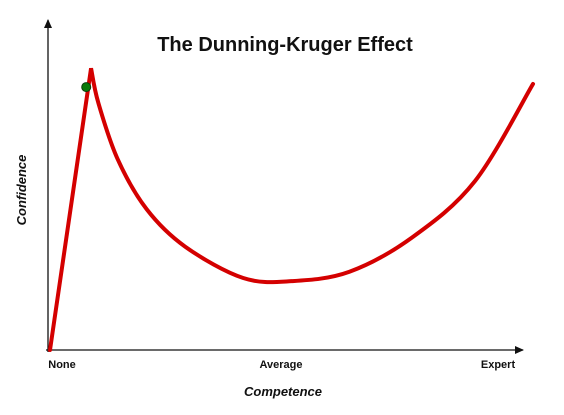 The height and width of the screenshot is (415, 564). What do you see at coordinates (86, 87) in the screenshot?
I see `highlight-point` at bounding box center [86, 87].